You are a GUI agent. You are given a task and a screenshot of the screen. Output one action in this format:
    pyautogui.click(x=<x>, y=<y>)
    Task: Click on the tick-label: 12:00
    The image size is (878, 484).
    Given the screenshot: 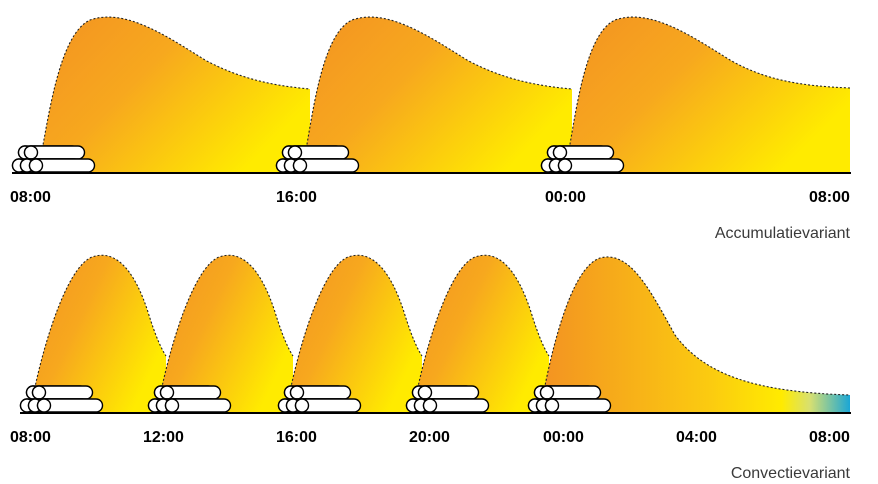 What is the action you would take?
    pyautogui.click(x=163, y=437)
    